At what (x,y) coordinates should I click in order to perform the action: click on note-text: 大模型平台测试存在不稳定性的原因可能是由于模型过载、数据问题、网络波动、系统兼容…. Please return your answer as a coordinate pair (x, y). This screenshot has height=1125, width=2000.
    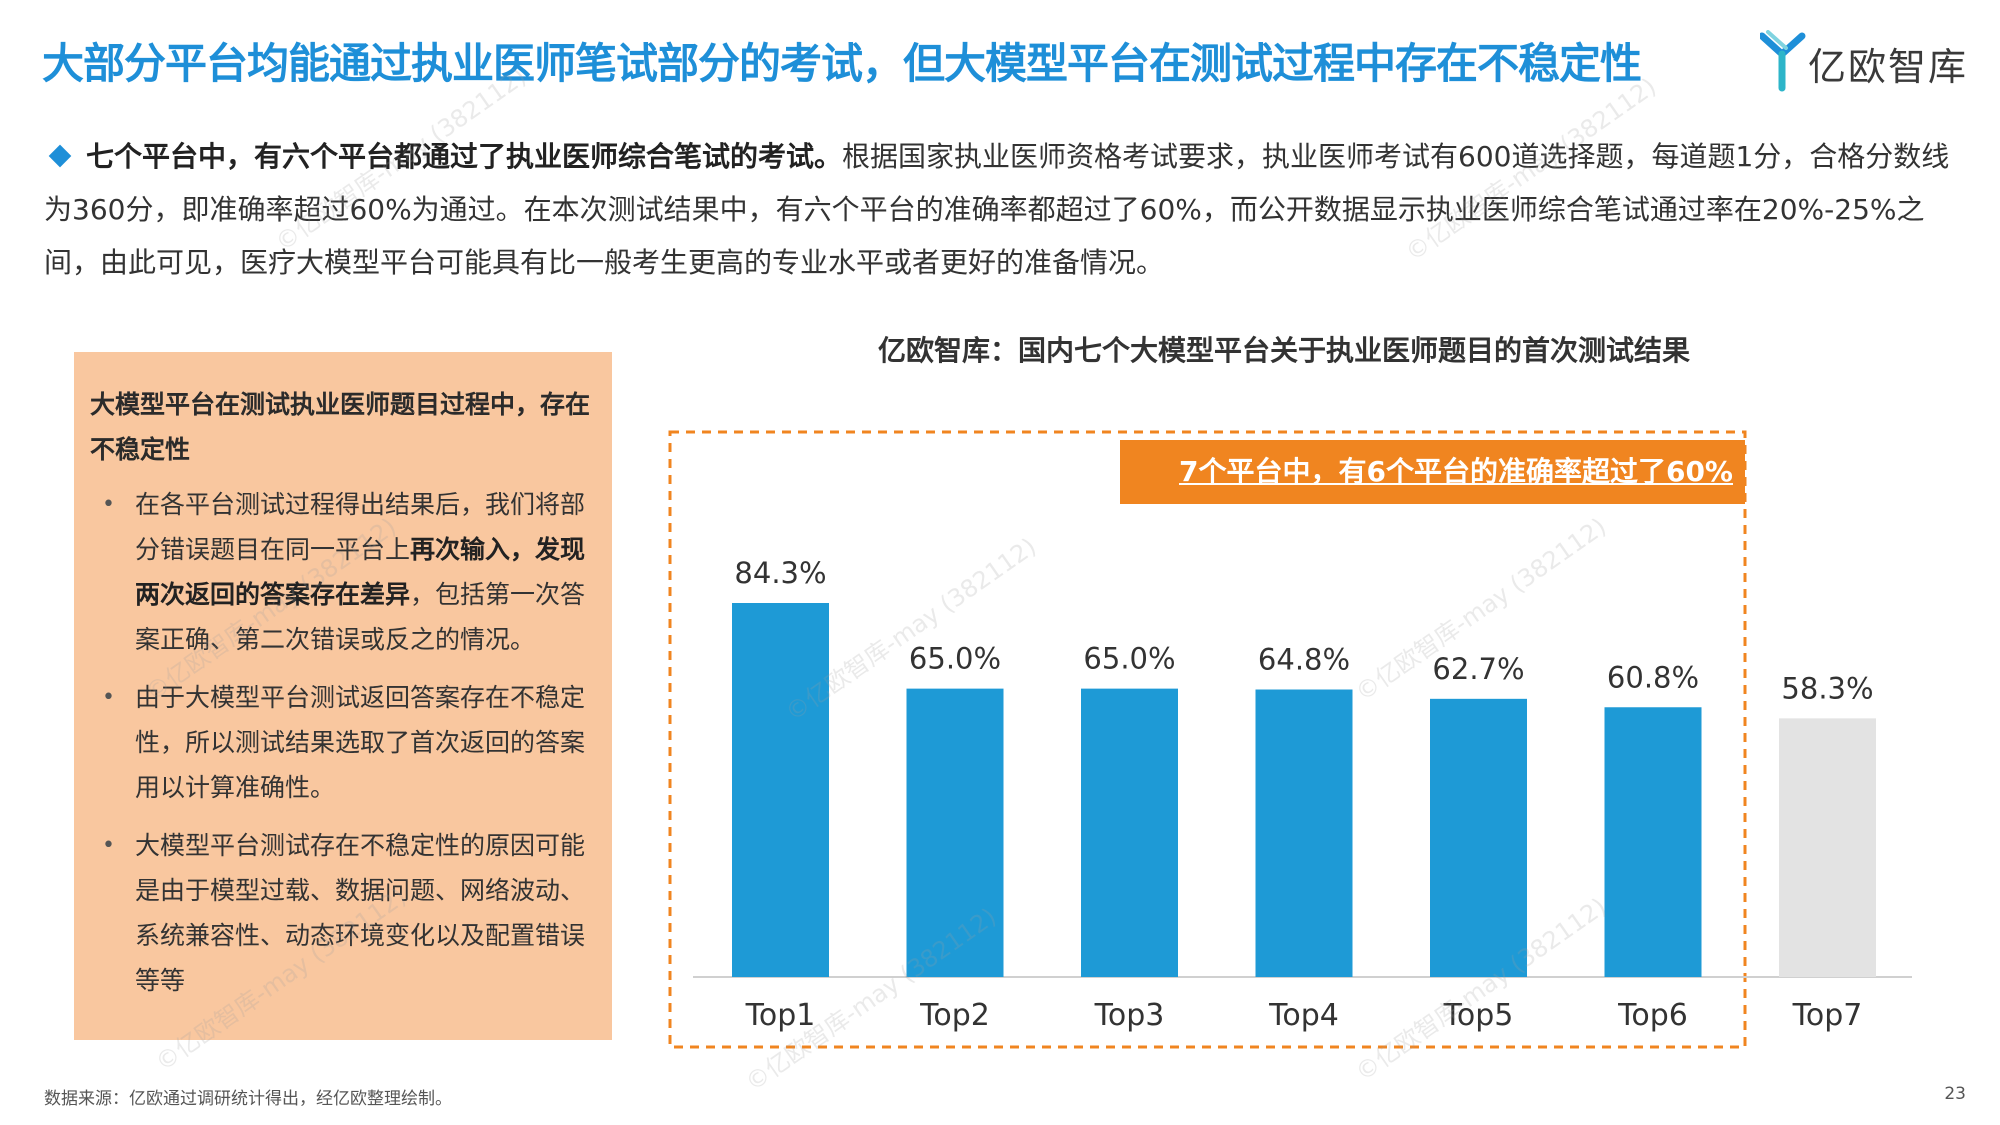
    Looking at the image, I should click on (360, 913).